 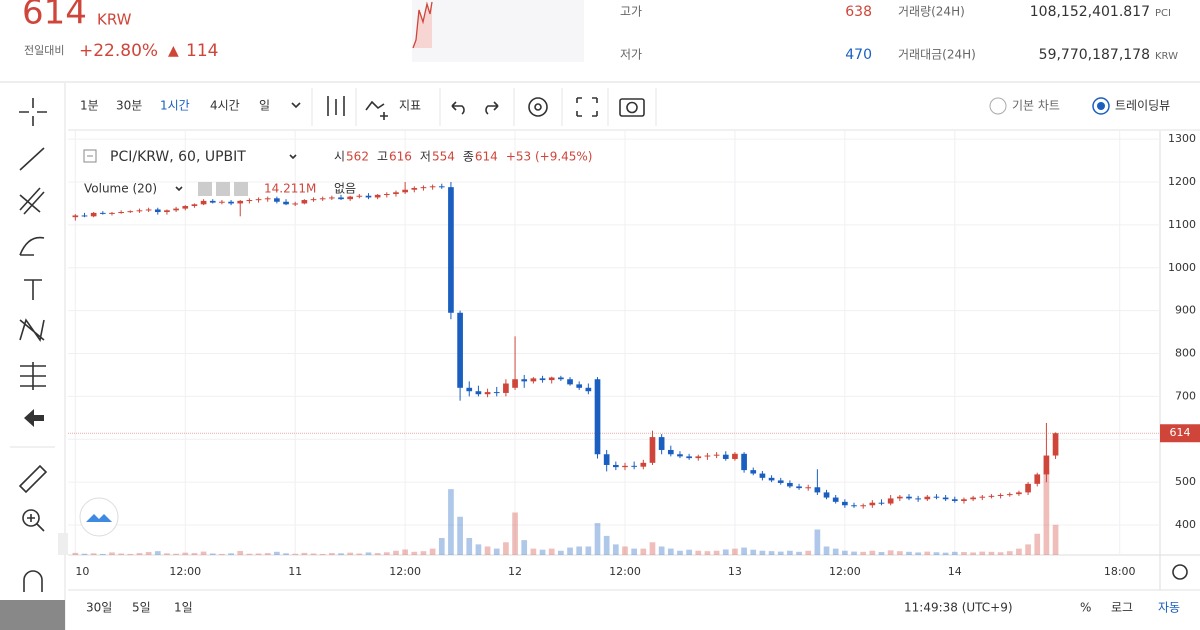 I want to click on low-value: 470, so click(x=858, y=55).